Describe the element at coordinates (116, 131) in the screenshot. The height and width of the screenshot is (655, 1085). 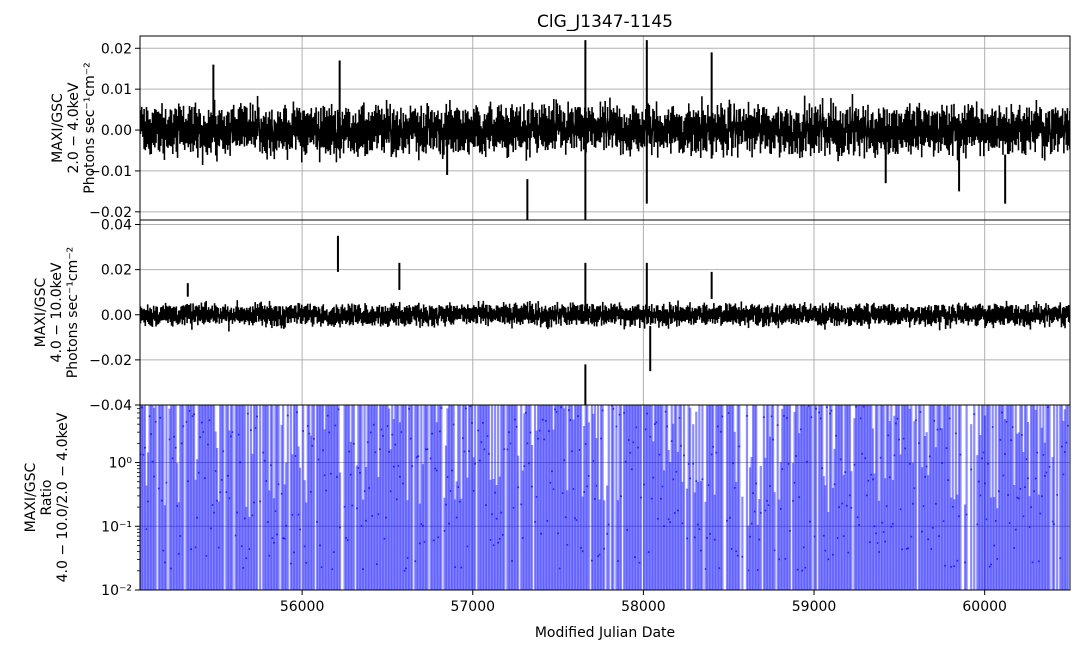
I see `y-tick-label: 0.00` at that location.